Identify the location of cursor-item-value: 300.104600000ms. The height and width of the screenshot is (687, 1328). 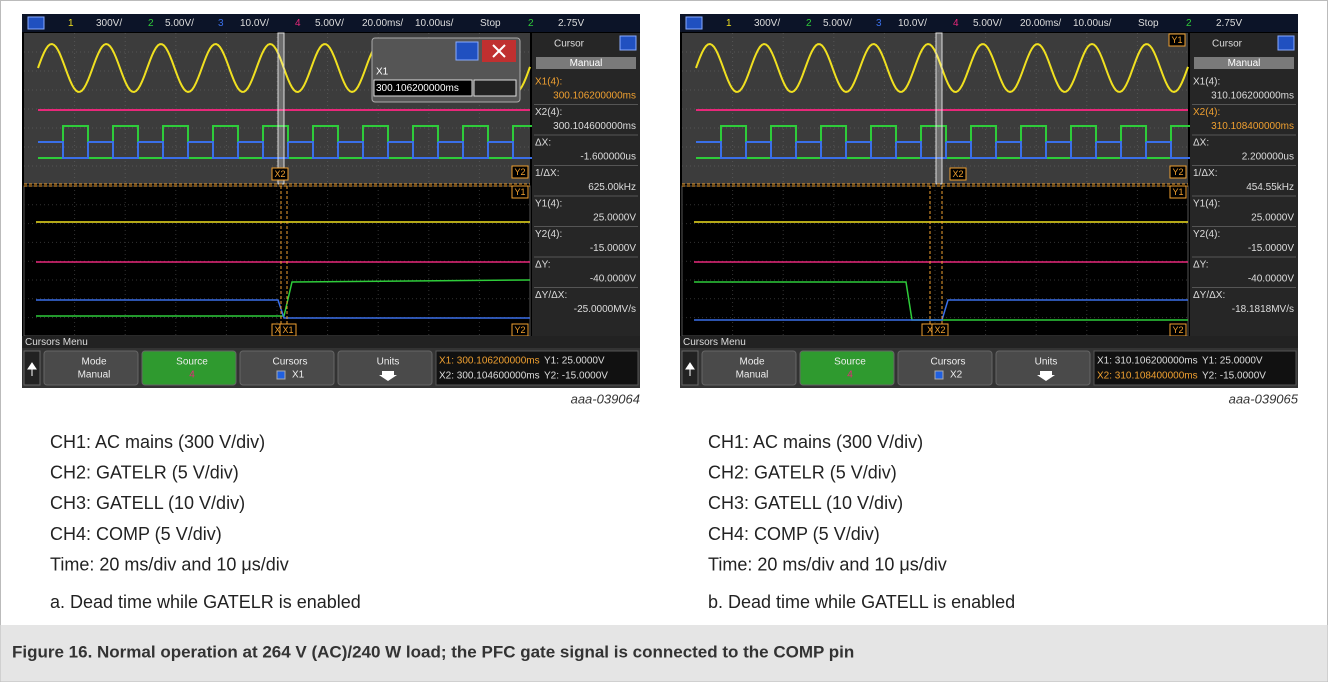
(594, 126).